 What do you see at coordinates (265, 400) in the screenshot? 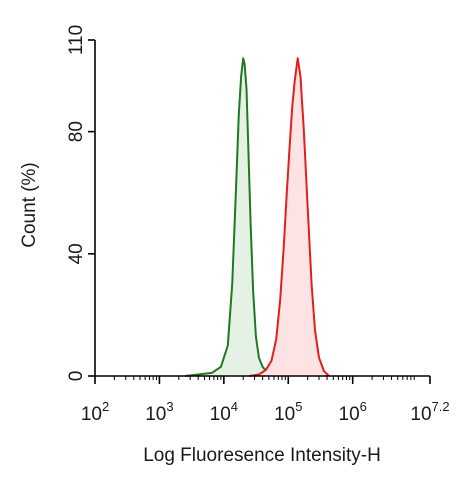
I see `x-axis-ticks: 10² 10³ 10⁴ 10⁵ 10⁶ 107.2` at bounding box center [265, 400].